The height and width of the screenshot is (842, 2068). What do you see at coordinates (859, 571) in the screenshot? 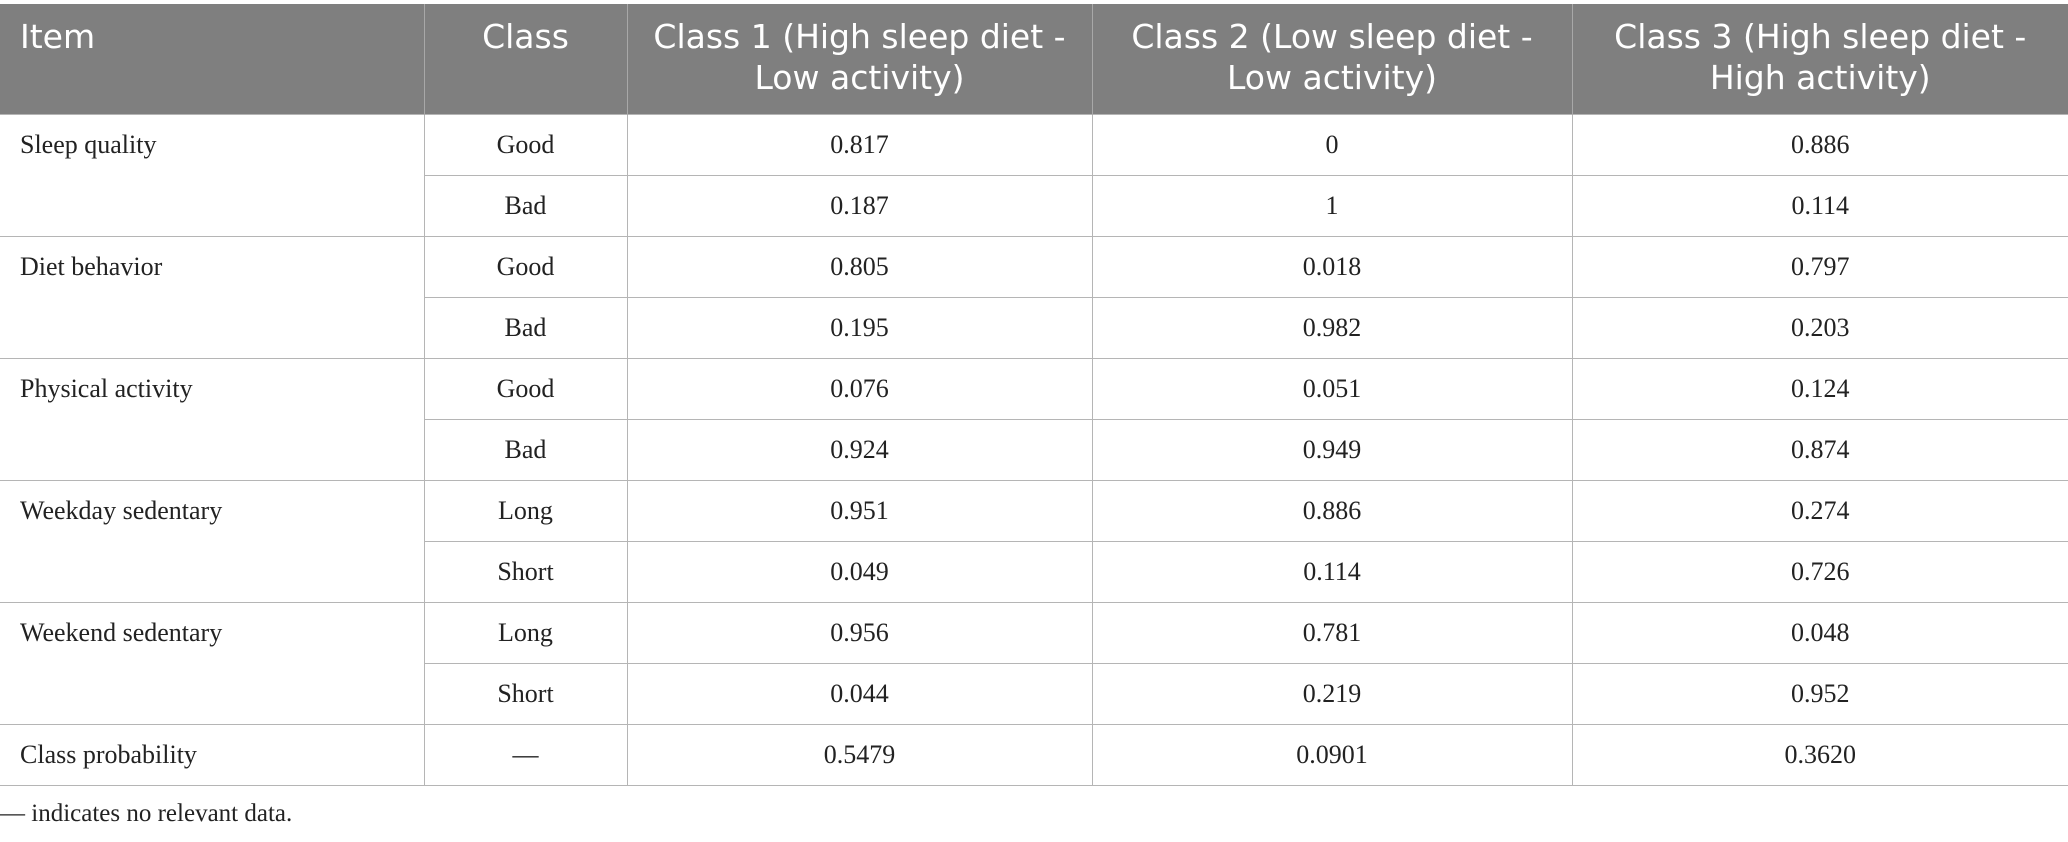
I see `probability-cell: 0.049` at bounding box center [859, 571].